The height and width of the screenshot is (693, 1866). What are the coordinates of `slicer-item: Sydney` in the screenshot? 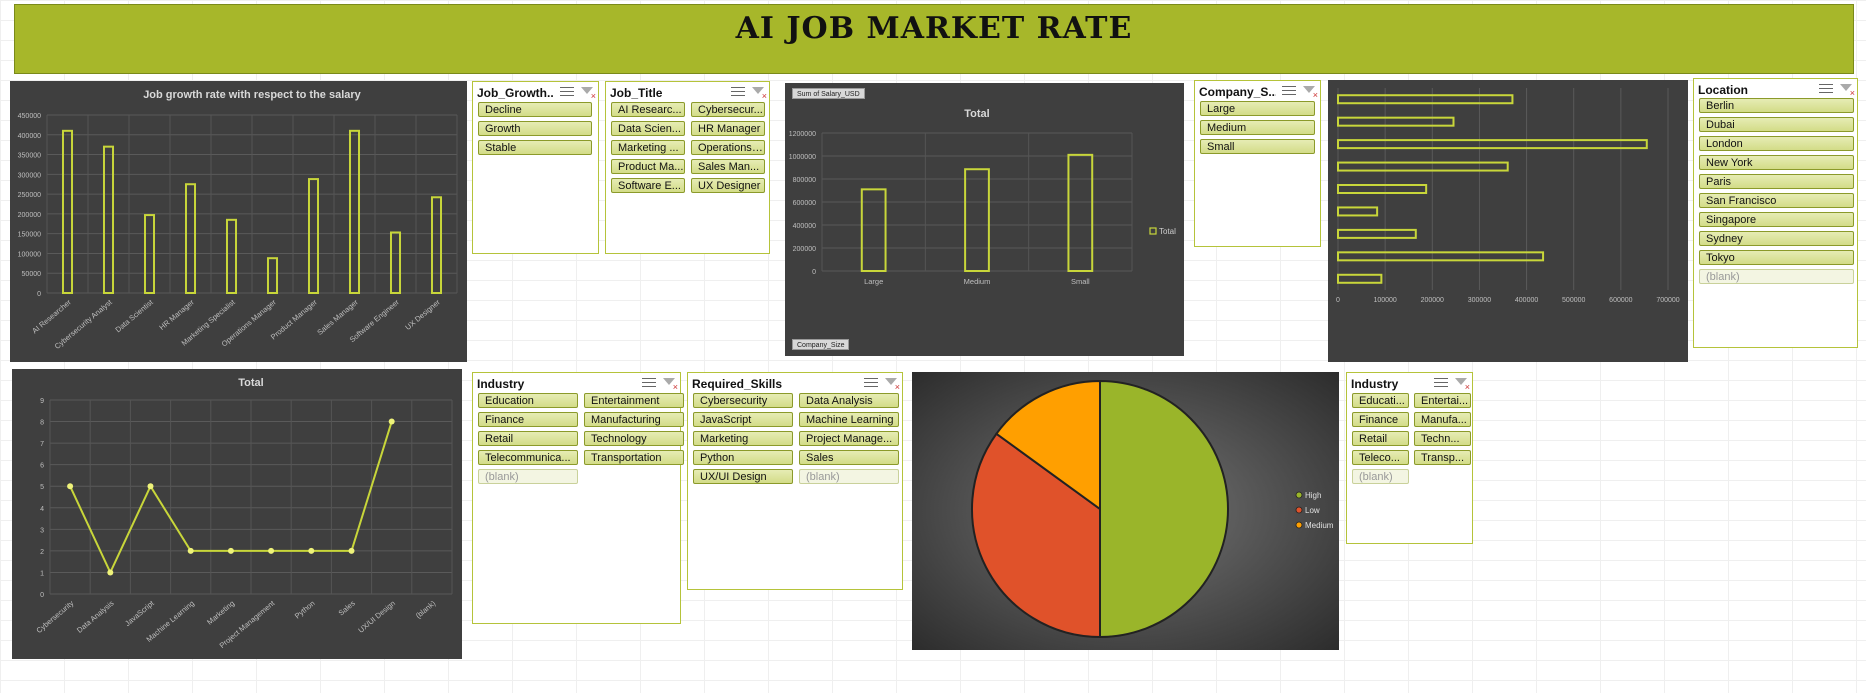 It's located at (1776, 238).